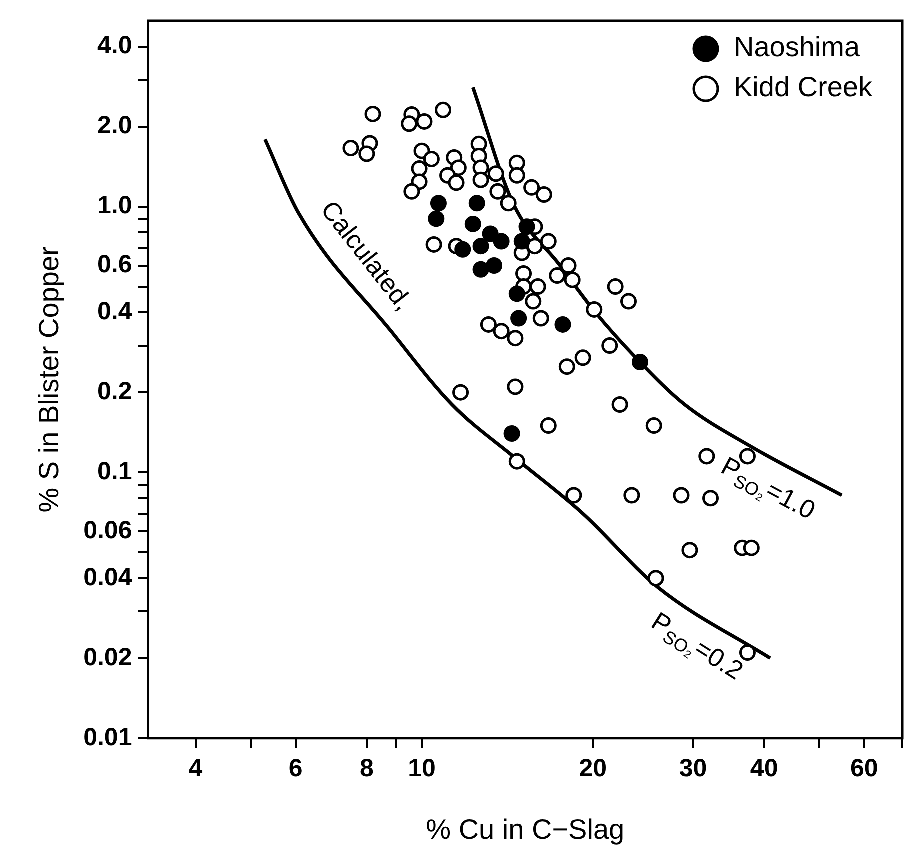 Image resolution: width=912 pixels, height=868 pixels. What do you see at coordinates (108, 530) in the screenshot?
I see `y-tick-label: 0.06` at bounding box center [108, 530].